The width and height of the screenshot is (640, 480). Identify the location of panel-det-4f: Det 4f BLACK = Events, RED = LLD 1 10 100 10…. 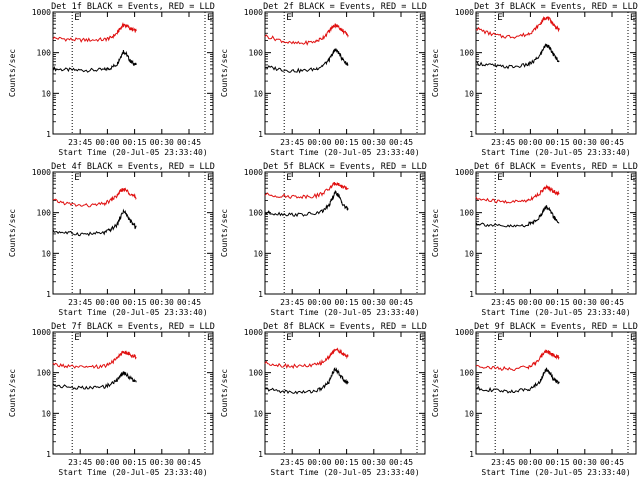
(111, 239).